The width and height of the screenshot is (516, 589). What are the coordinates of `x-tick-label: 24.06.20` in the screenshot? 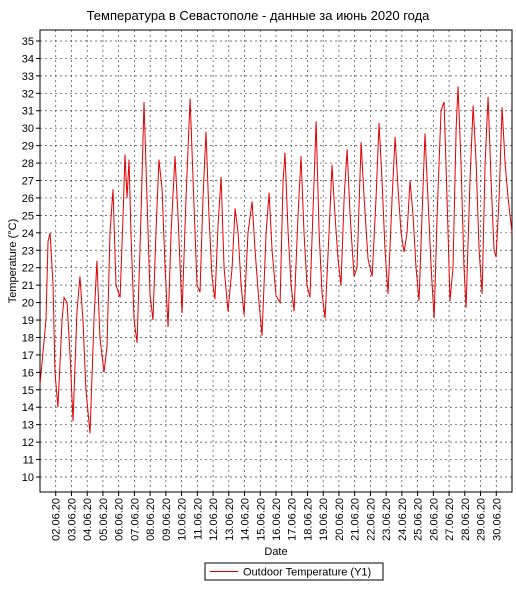 It's located at (403, 519).